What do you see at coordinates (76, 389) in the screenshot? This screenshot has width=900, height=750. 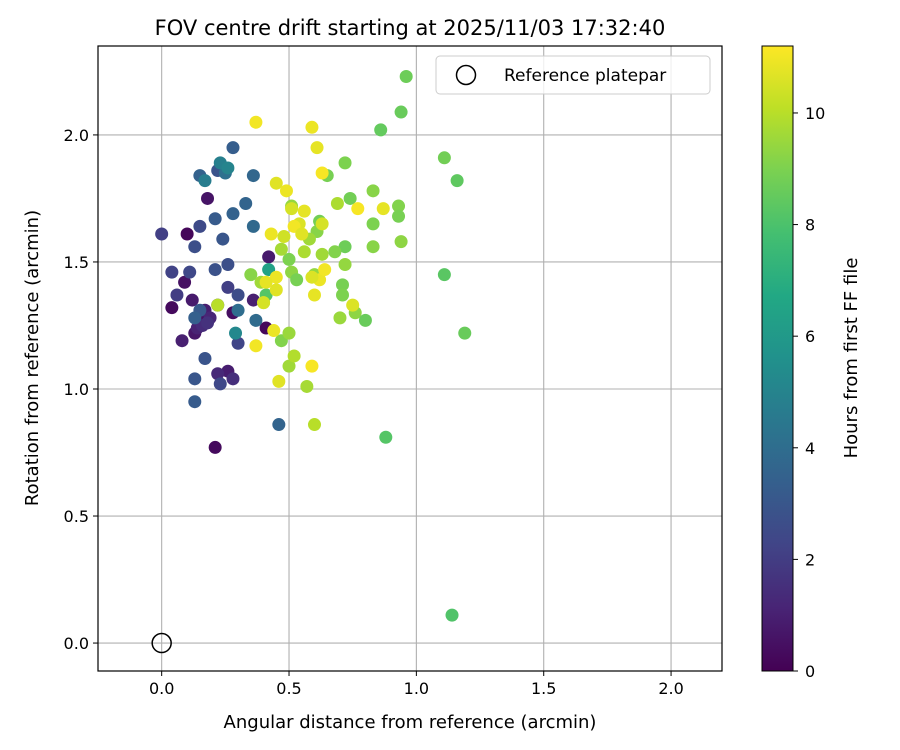 I see `y-tick-label: 1.0` at bounding box center [76, 389].